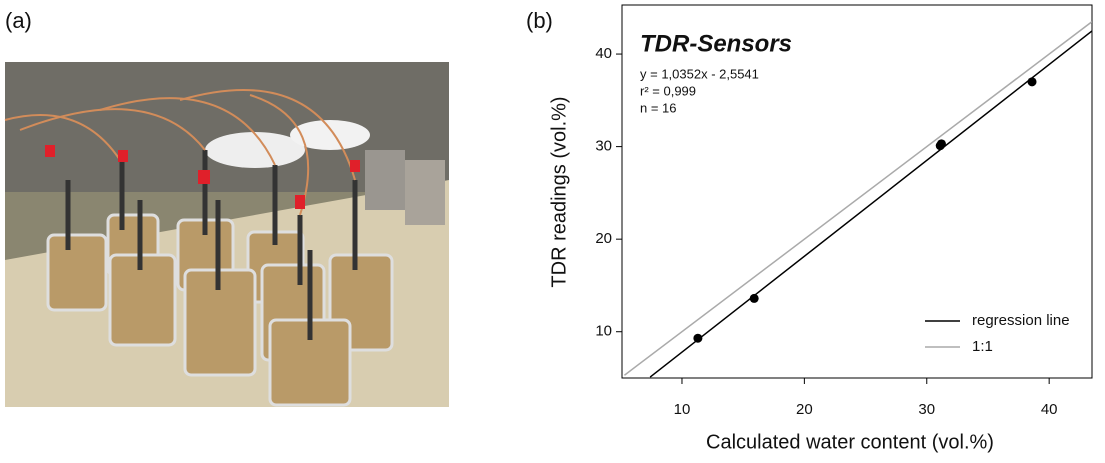 Image resolution: width=1105 pixels, height=463 pixels. What do you see at coordinates (1021, 320) in the screenshot?
I see `legend-label: regression line` at bounding box center [1021, 320].